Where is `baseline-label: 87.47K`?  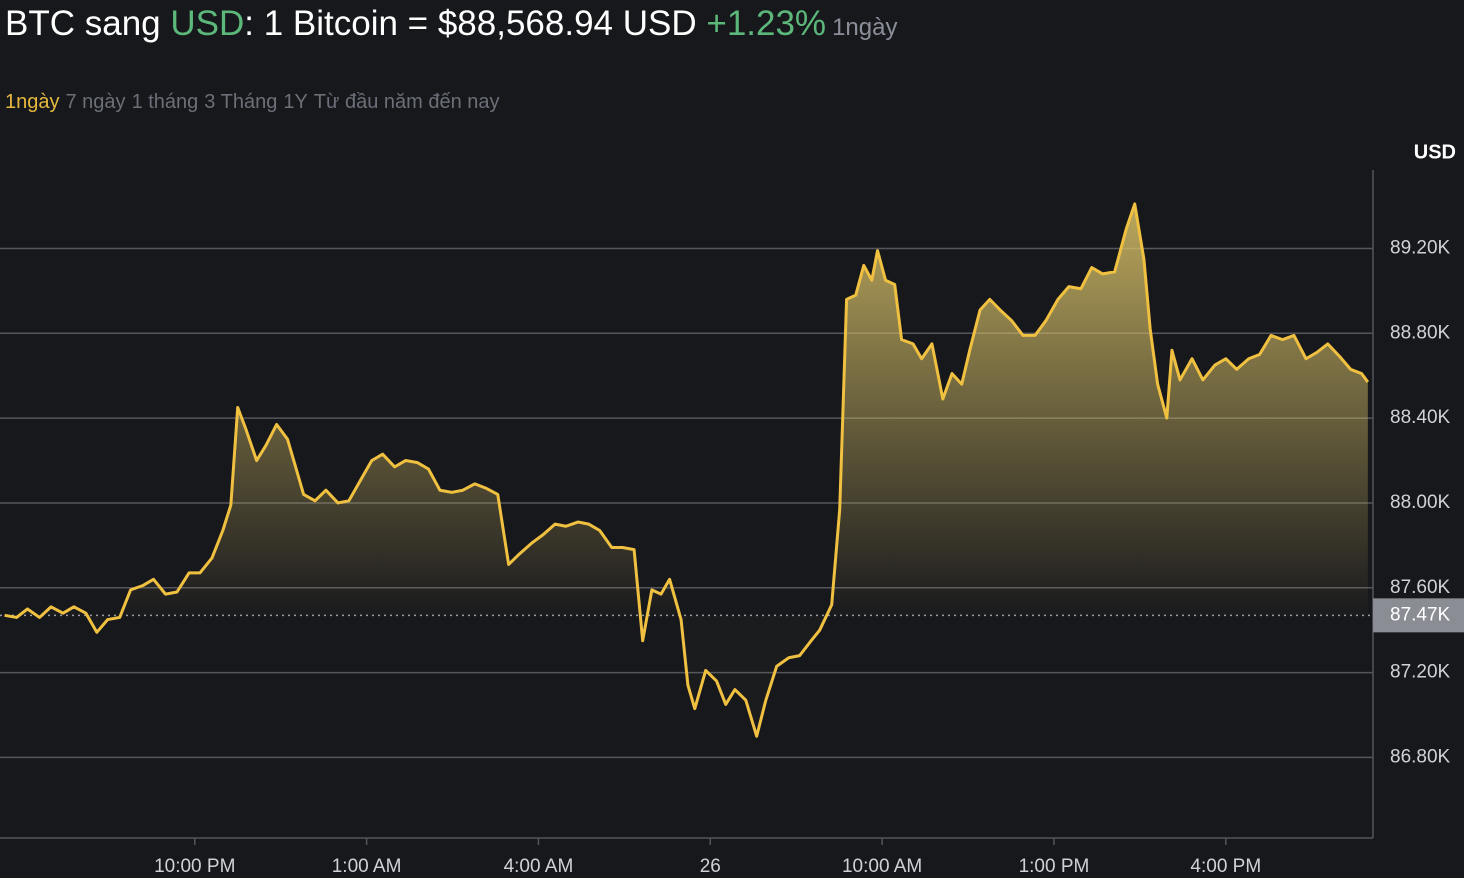
baseline-label: 87.47K is located at coordinates (1420, 614).